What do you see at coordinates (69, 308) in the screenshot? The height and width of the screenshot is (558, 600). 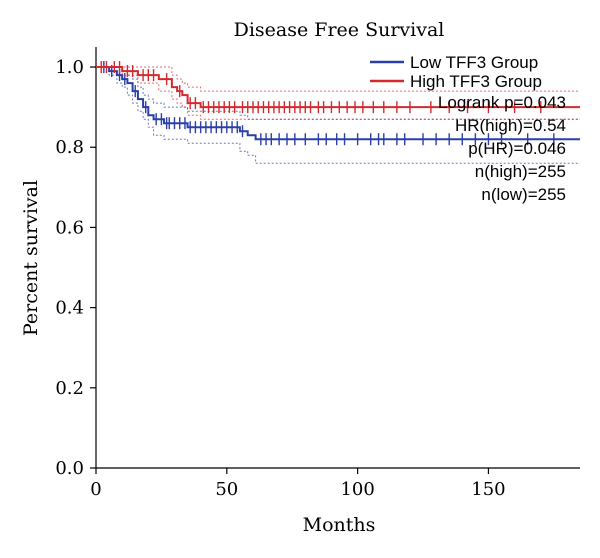 I see `y-tick-label: 0.4` at bounding box center [69, 308].